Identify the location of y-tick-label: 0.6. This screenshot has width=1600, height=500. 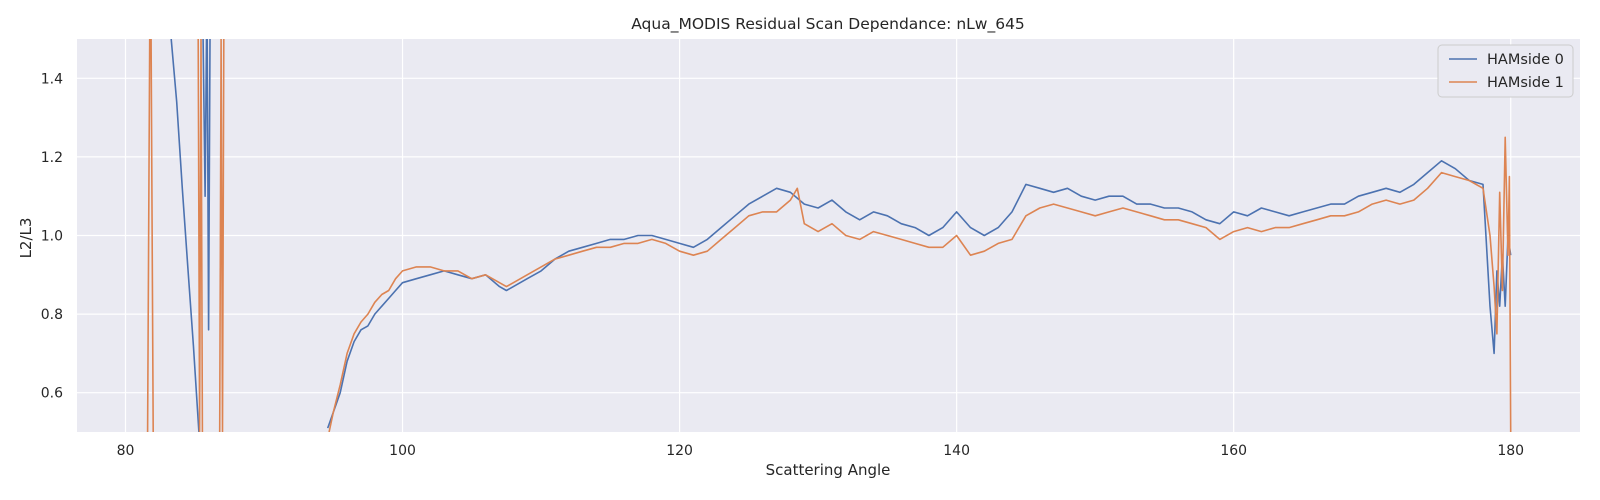
(52, 394).